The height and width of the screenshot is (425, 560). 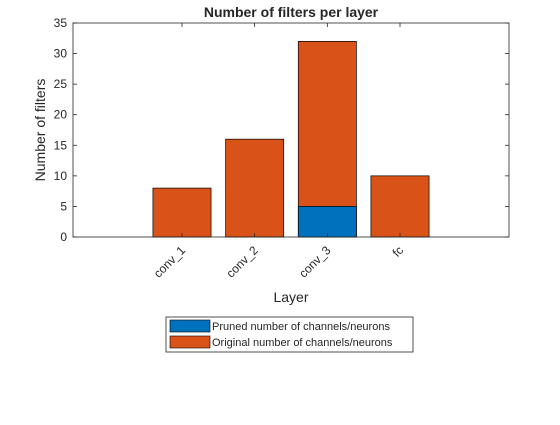 What do you see at coordinates (61, 23) in the screenshot?
I see `y-tick-label: 35` at bounding box center [61, 23].